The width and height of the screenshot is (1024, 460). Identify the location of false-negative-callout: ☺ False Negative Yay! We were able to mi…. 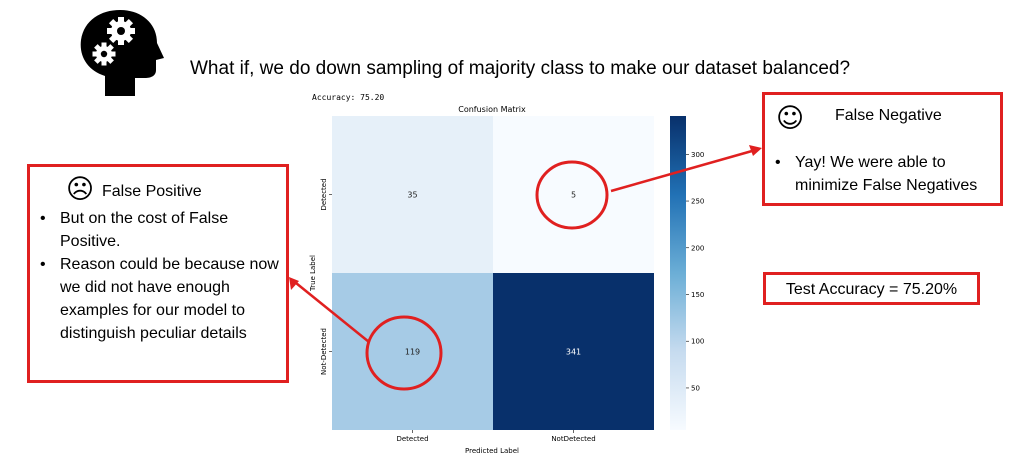
(882, 149).